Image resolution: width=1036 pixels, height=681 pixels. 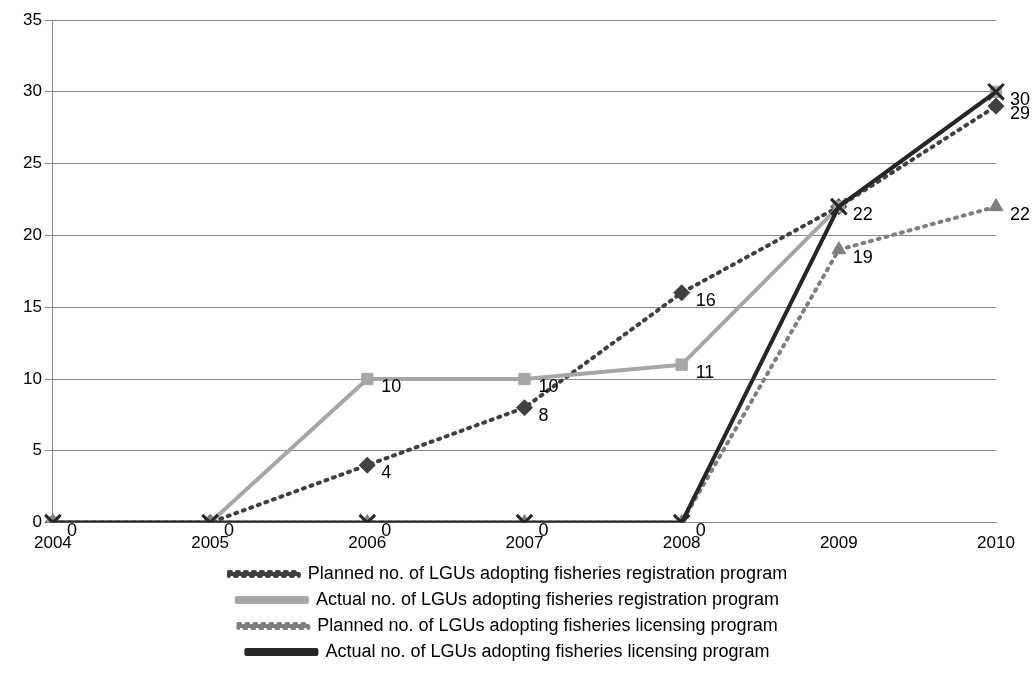 What do you see at coordinates (547, 572) in the screenshot?
I see `legend-label: Planned no. of LGUs adopting fisheries registration program` at bounding box center [547, 572].